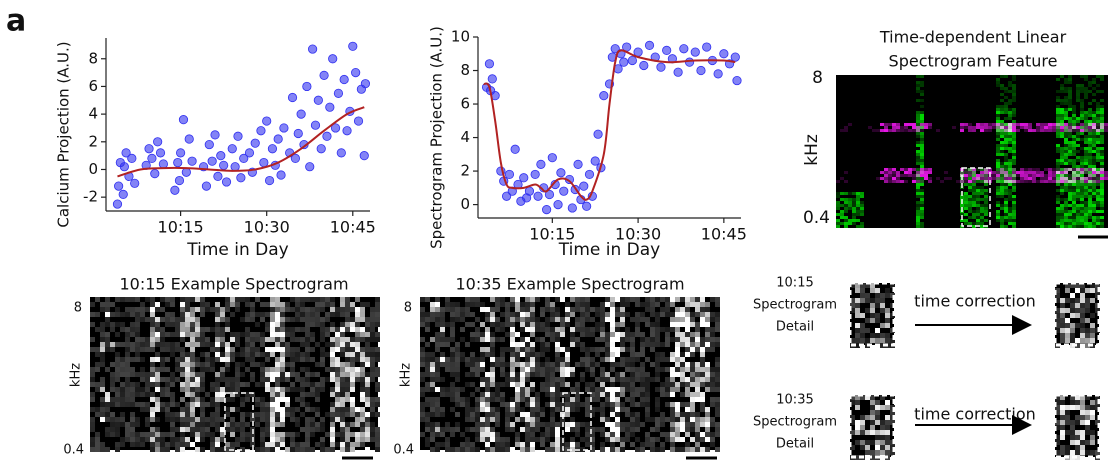  I want to click on y-tick-label: 0, so click(93, 169).